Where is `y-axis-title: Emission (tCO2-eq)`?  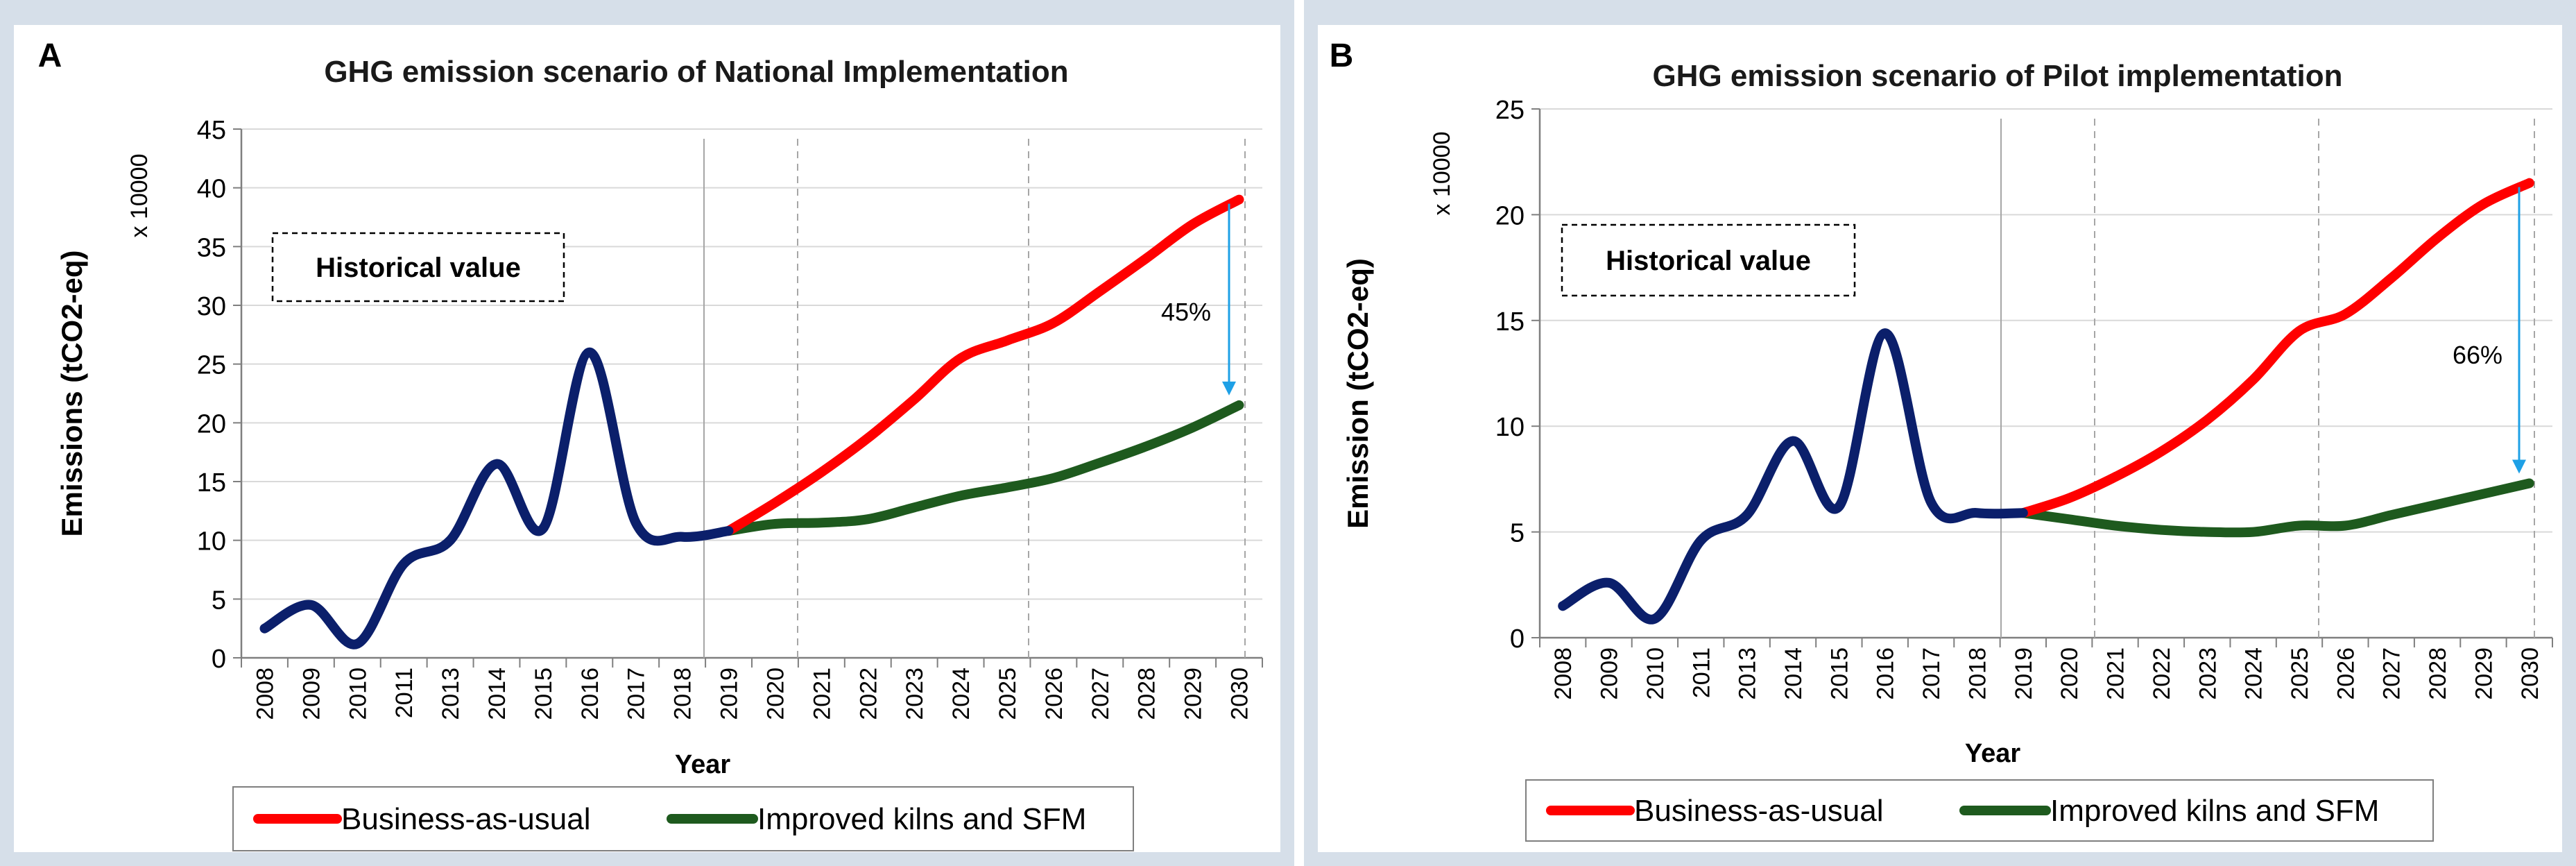
y-axis-title: Emission (tCO2-eq) is located at coordinates (1357, 394).